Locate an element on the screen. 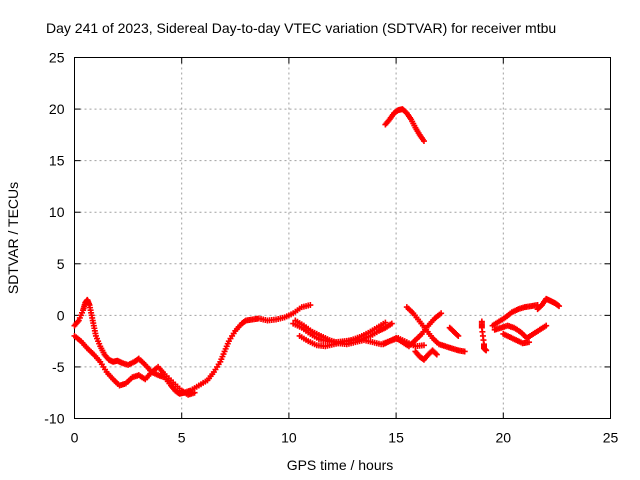 This screenshot has width=640, height=480. series-track-main-upper is located at coordinates (192, 346).